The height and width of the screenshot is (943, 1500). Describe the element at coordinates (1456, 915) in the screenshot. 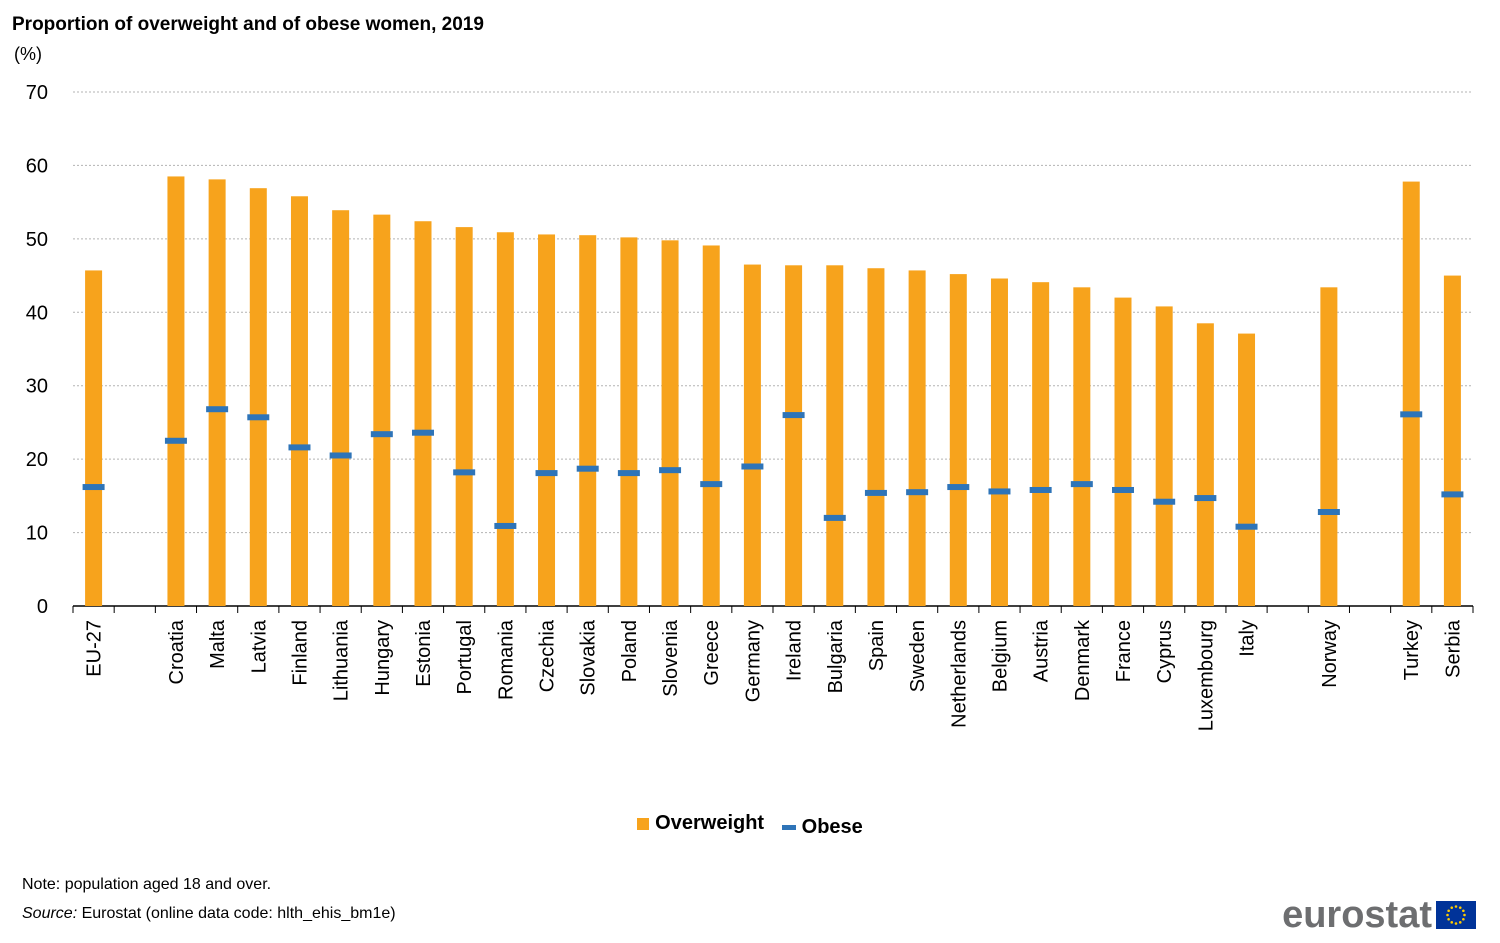

I see `eu-flag-icon` at that location.